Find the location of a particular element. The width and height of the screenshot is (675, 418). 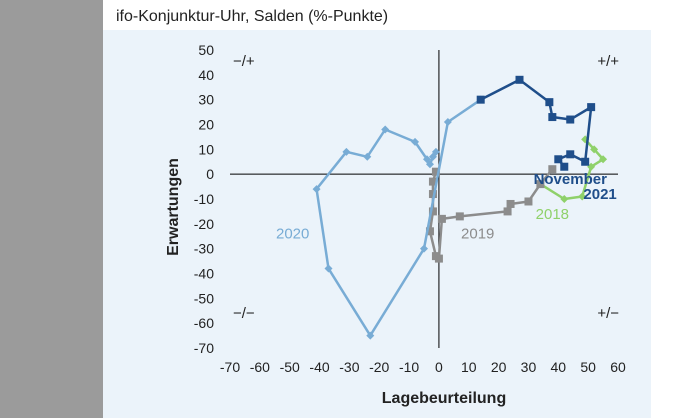

series-line-2021 is located at coordinates (536, 123).